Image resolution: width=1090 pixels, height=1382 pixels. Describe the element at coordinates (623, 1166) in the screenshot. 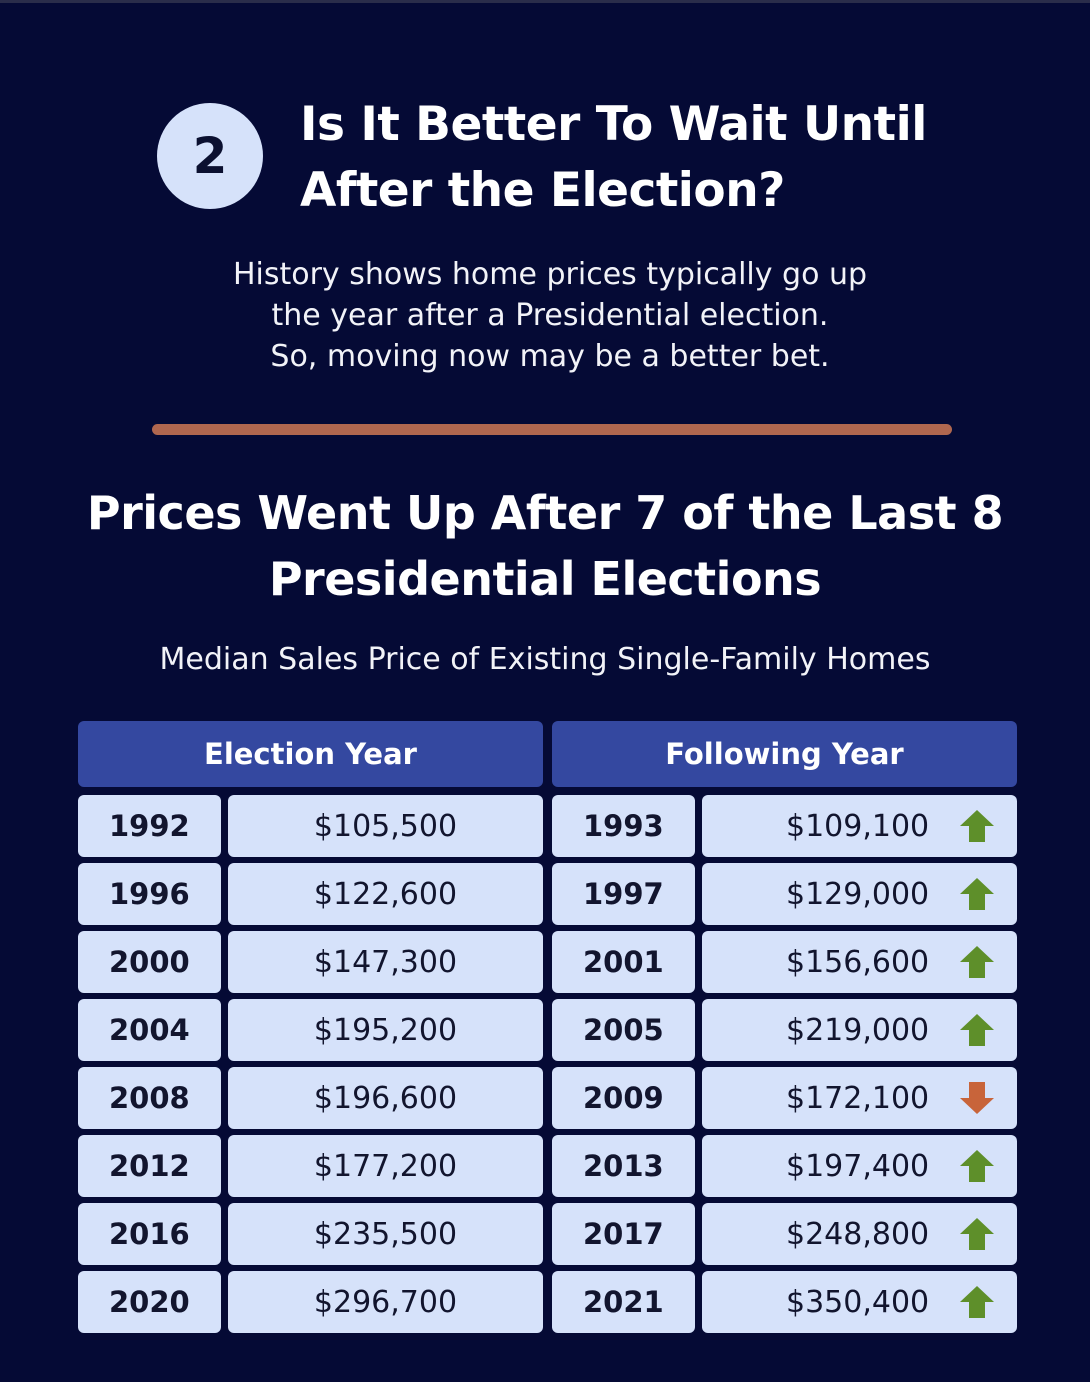

I see `following-year-cell: 2013` at that location.